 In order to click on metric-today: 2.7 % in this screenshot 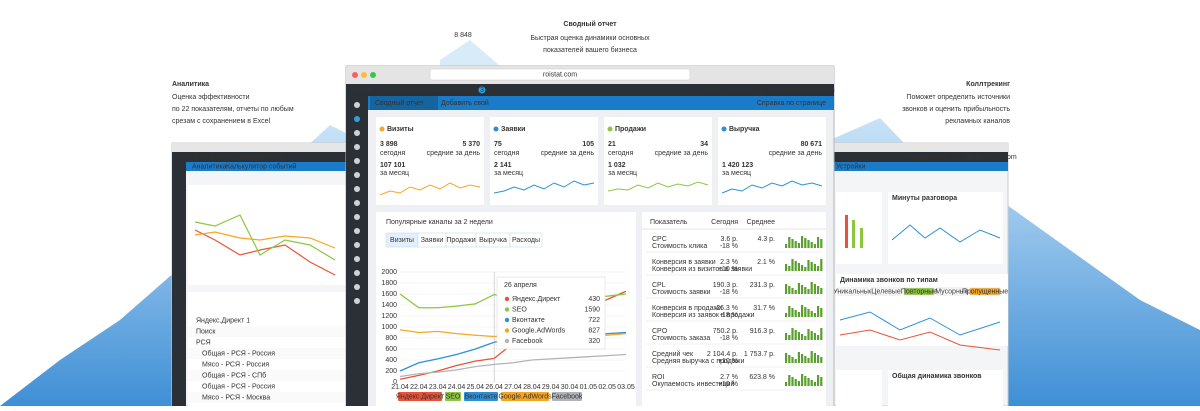, I will do `click(729, 377)`.